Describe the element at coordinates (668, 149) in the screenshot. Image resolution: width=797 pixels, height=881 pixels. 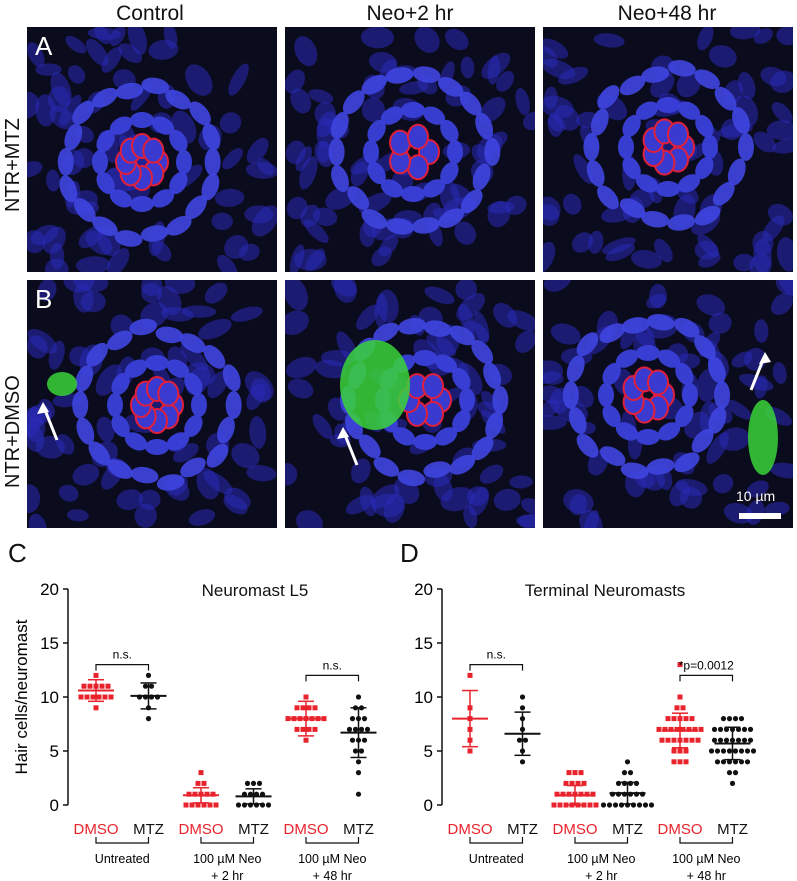
I see `cell-nuclei` at that location.